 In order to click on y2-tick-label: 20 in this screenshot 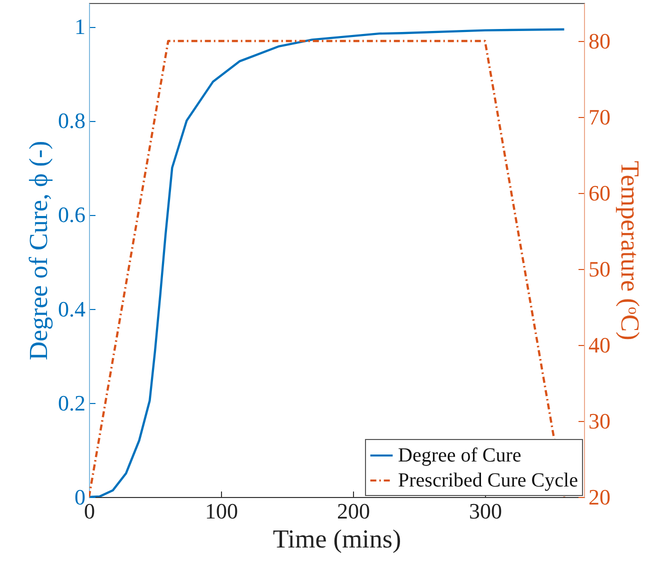, I will do `click(599, 497)`.